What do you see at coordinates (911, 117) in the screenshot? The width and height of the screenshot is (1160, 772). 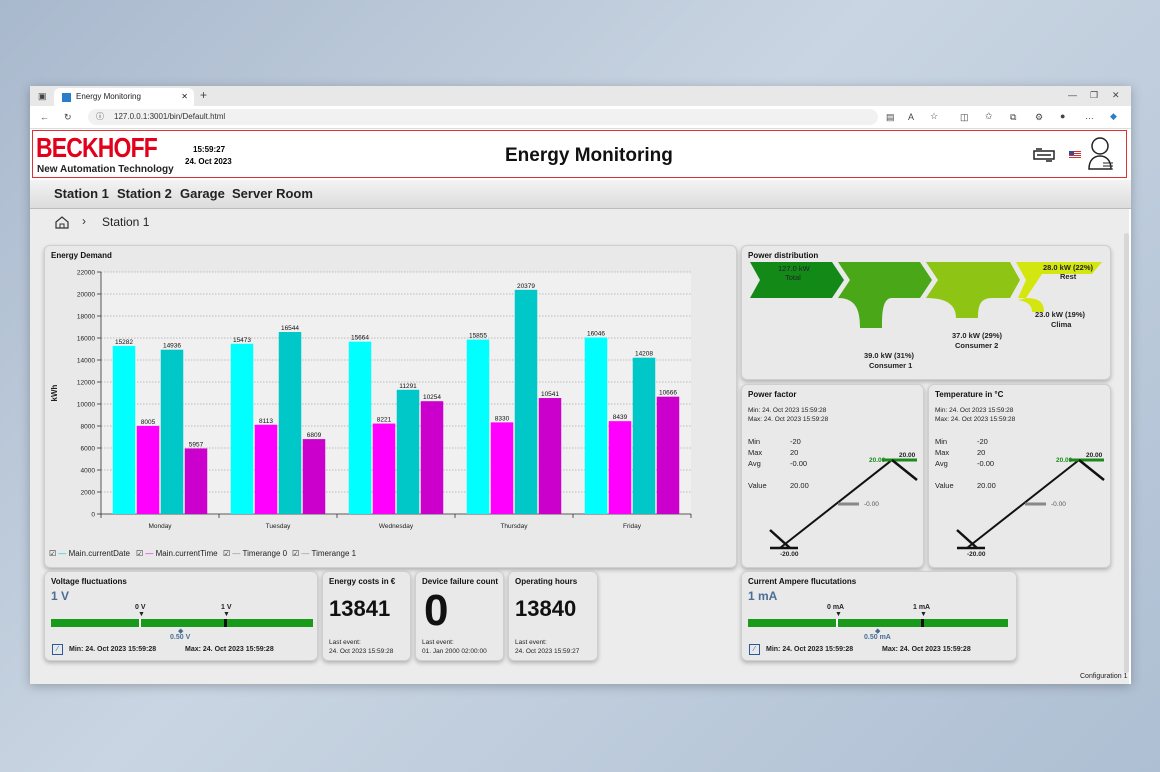 I see `read-aloud-icon: A` at bounding box center [911, 117].